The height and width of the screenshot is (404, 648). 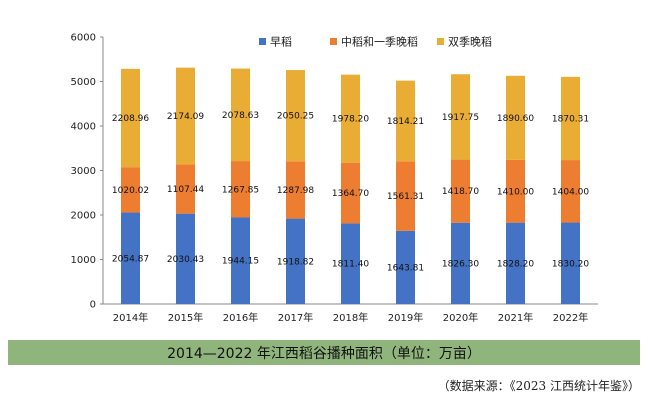 I want to click on data-label: 1811.40, so click(x=350, y=265).